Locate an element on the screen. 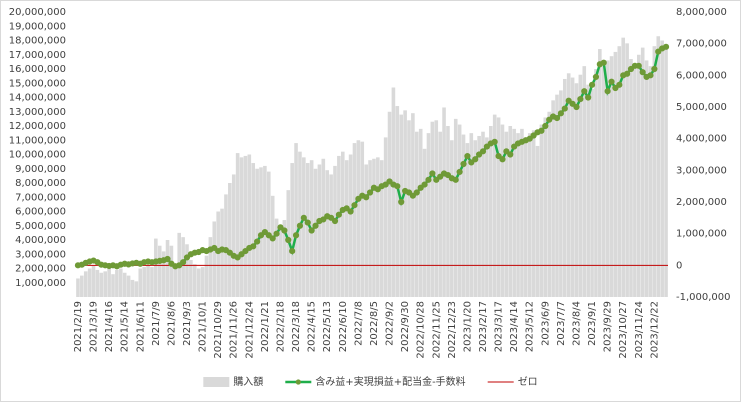 This screenshot has height=402, width=741. x-tick-label: 2022/10/28 is located at coordinates (421, 330).